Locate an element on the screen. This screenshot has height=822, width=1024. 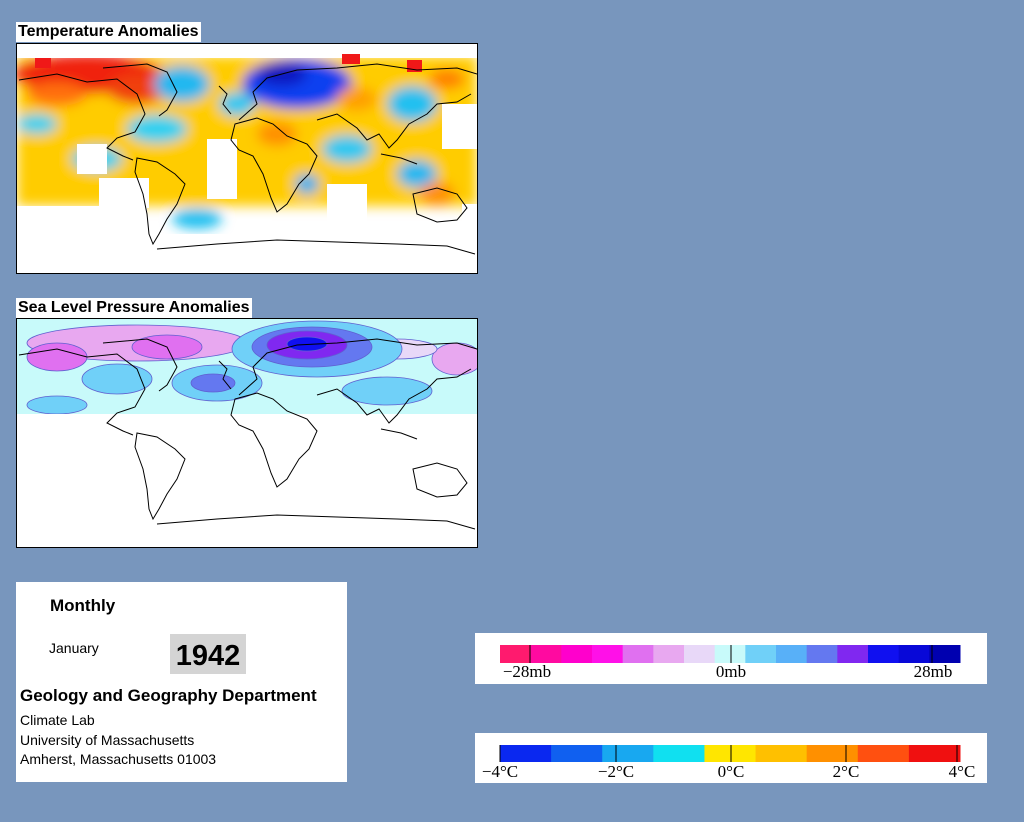
pressure-anomaly-map is located at coordinates (247, 433).